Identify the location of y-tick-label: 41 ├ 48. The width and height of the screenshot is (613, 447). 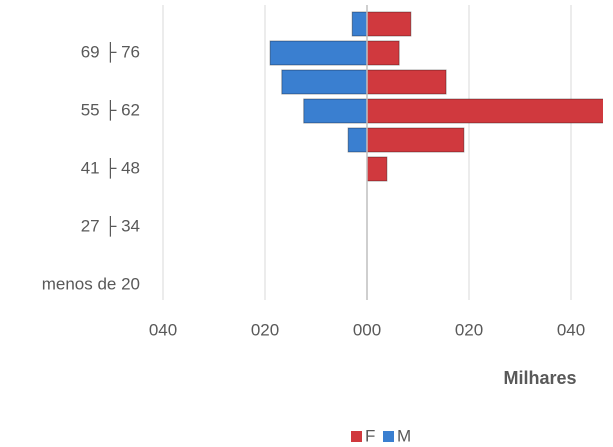
(110, 168).